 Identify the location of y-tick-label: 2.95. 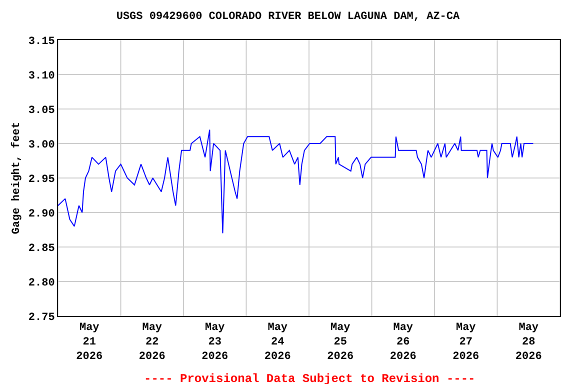
(42, 180).